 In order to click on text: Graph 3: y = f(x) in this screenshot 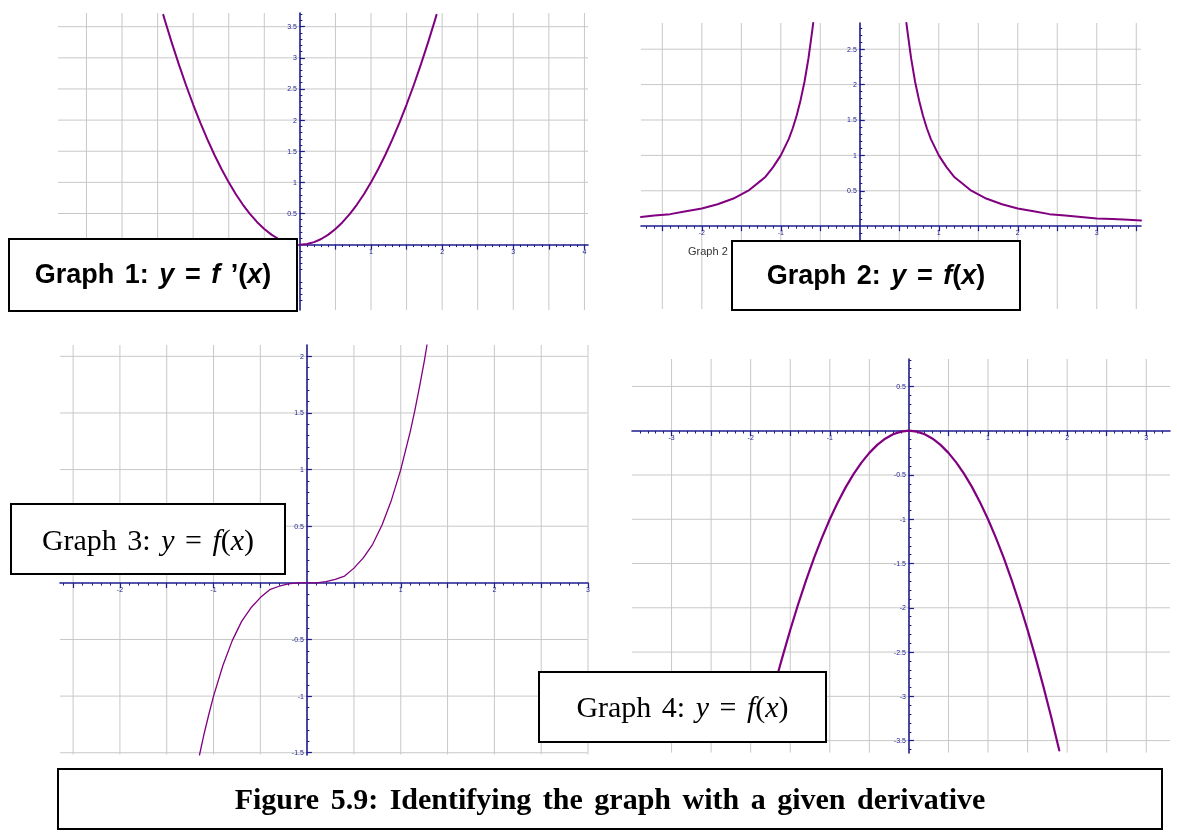, I will do `click(148, 539)`.